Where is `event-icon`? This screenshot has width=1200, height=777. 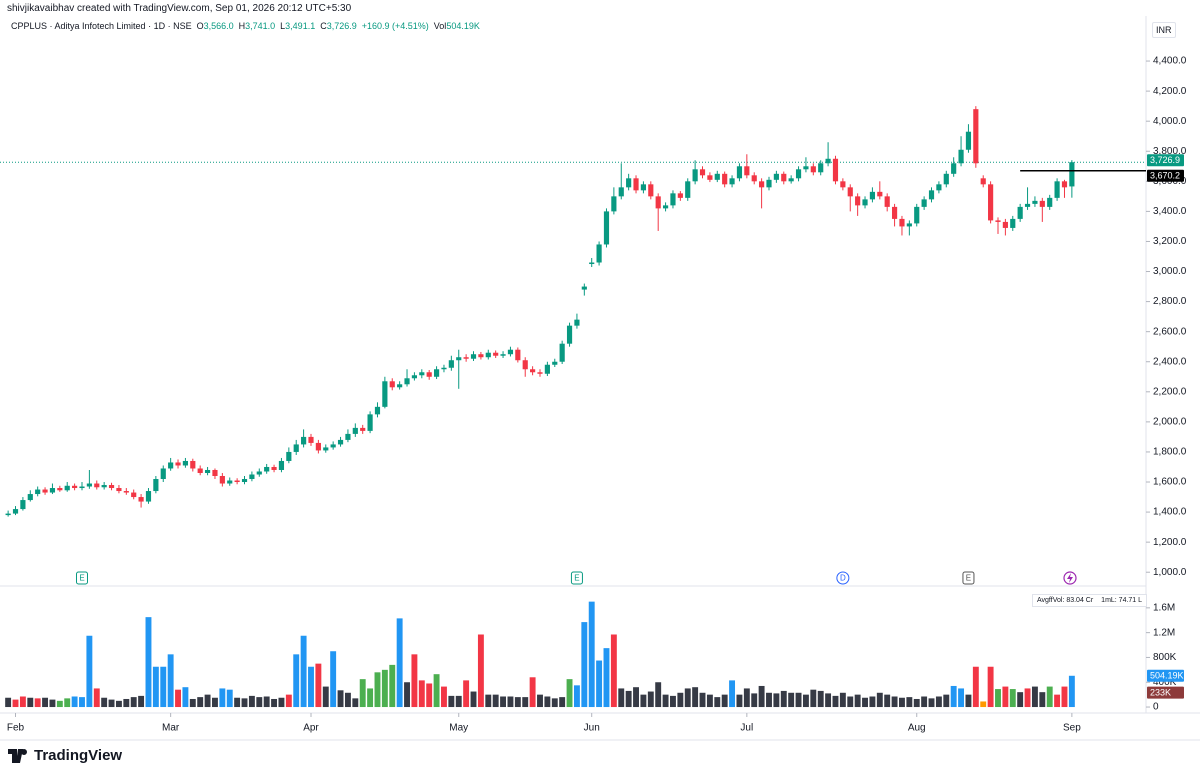
event-icon is located at coordinates (843, 578).